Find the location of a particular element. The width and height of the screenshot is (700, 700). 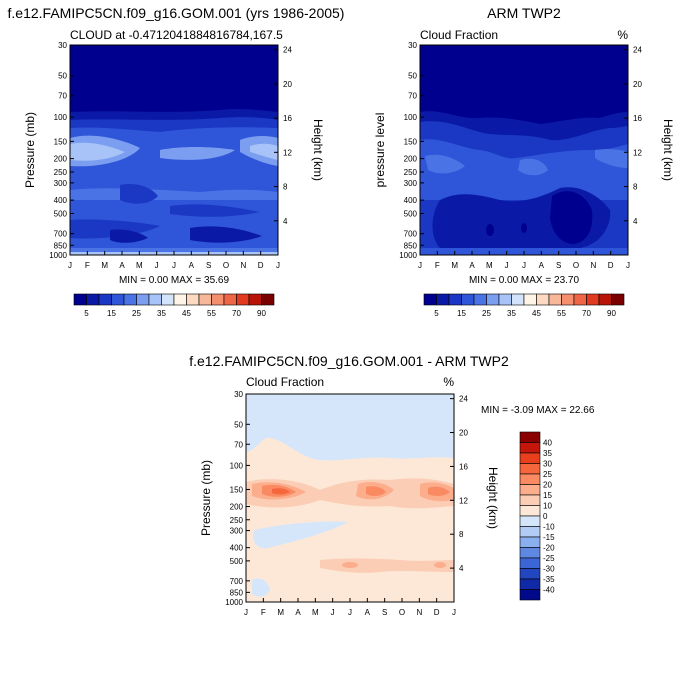

height-tick-label: 20 is located at coordinates (287, 84).